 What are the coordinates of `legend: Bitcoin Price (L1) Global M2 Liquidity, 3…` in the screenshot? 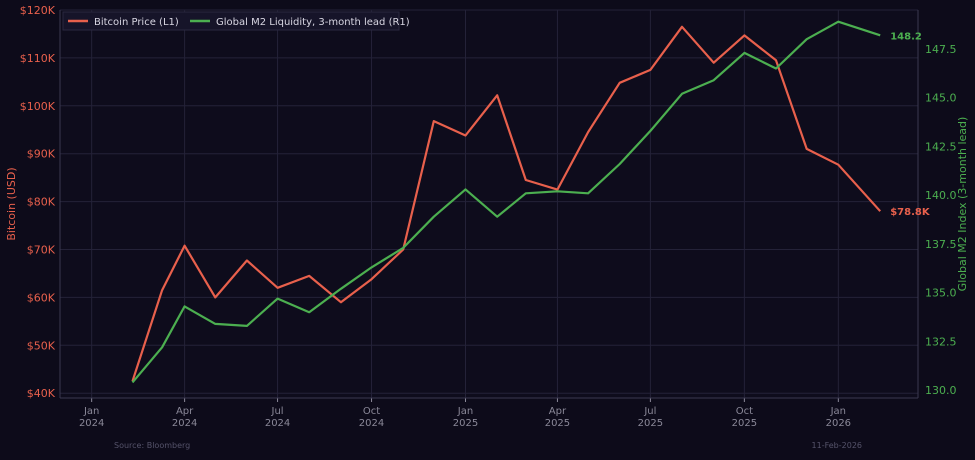 It's located at (236, 21).